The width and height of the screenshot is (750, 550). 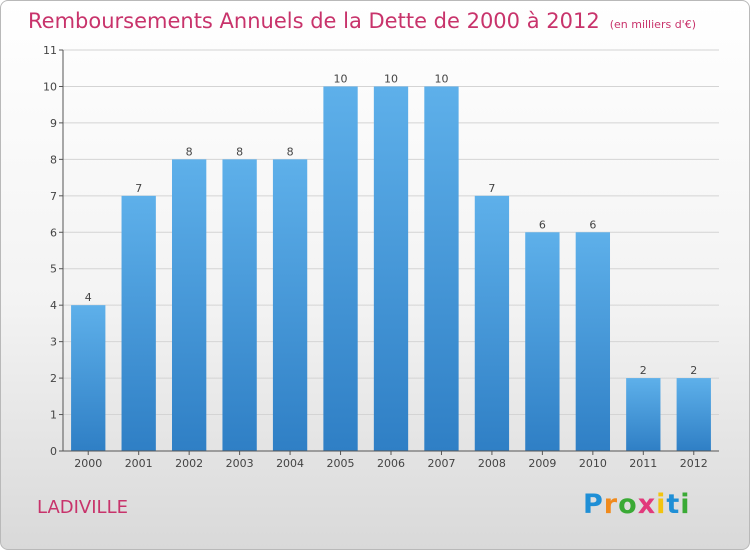 What do you see at coordinates (50, 50) in the screenshot?
I see `y-tick-label: 11` at bounding box center [50, 50].